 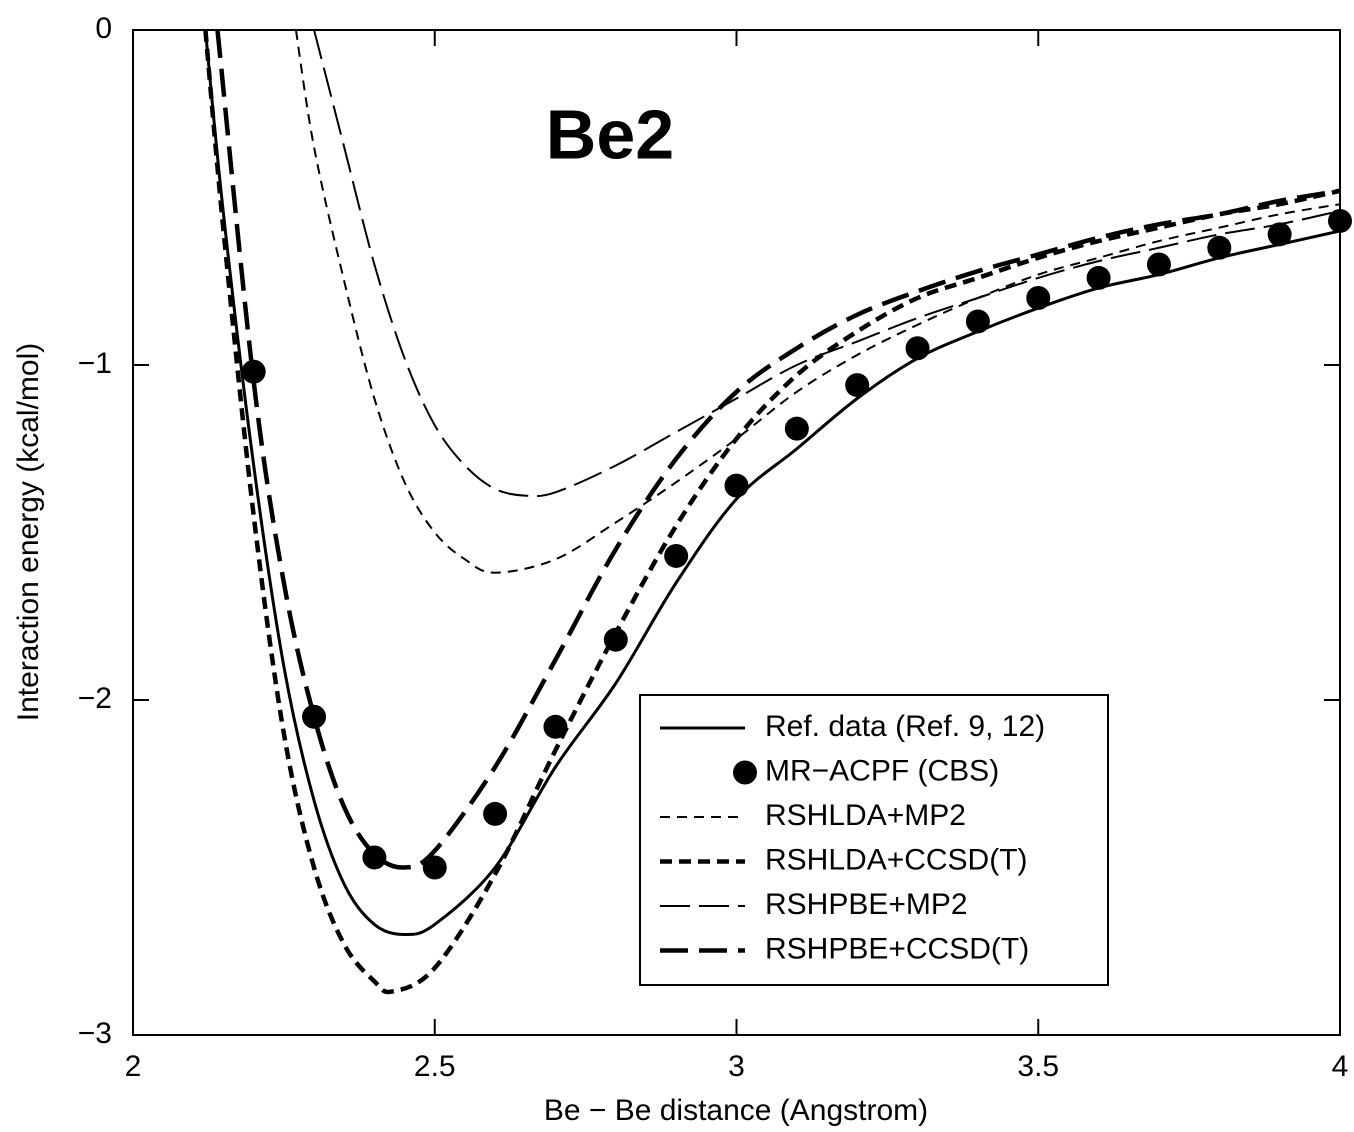 I want to click on legend-label: RSHLDA+MP2, so click(x=865, y=815).